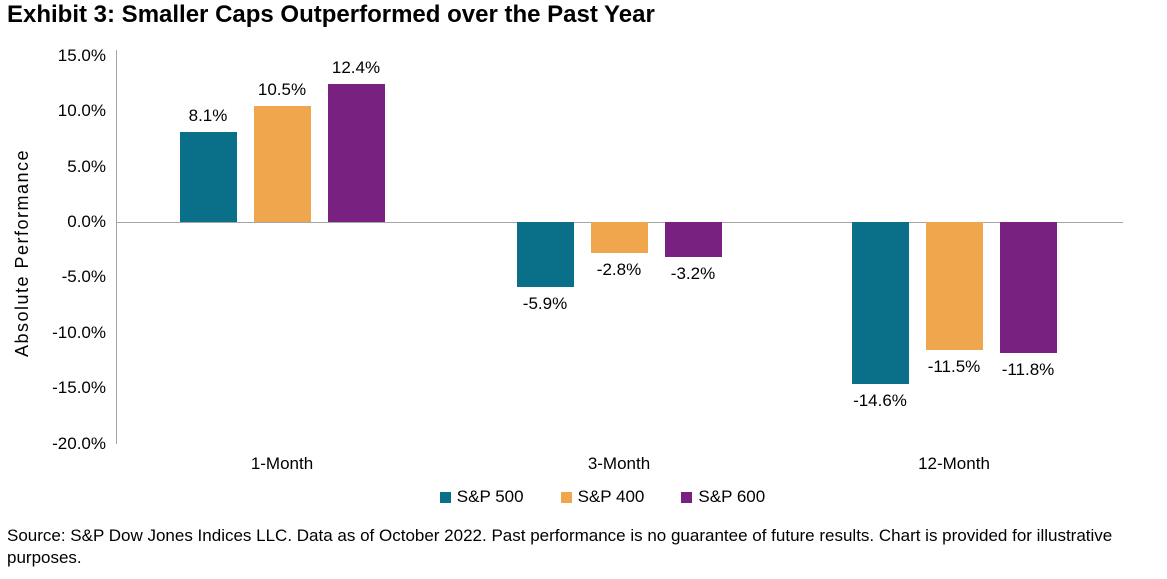 This screenshot has width=1167, height=579. I want to click on bar-value-label: -3.2%, so click(693, 274).